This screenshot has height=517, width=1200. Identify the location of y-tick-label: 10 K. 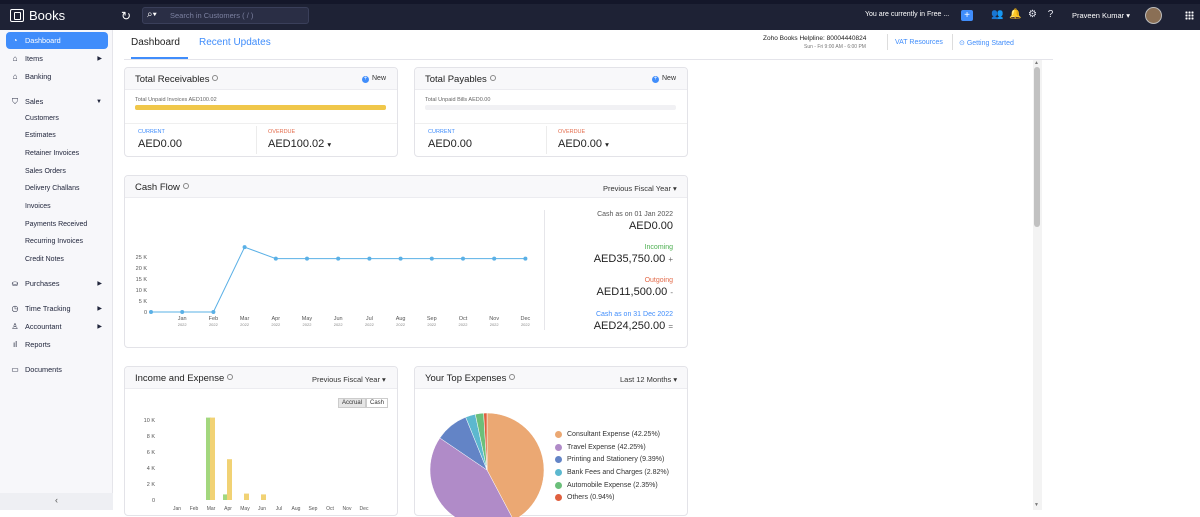
(150, 421).